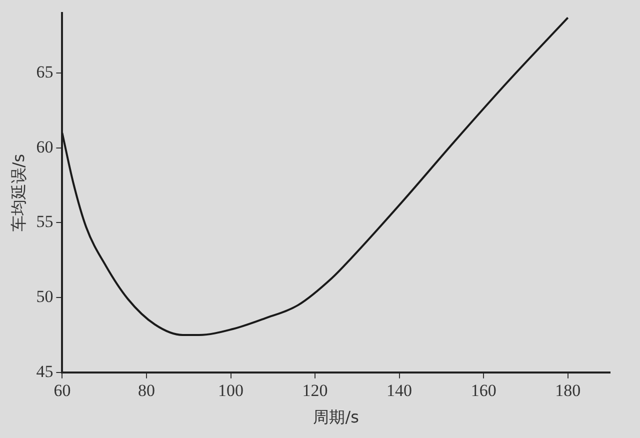  What do you see at coordinates (45, 146) in the screenshot?
I see `y-tick-label: 60` at bounding box center [45, 146].